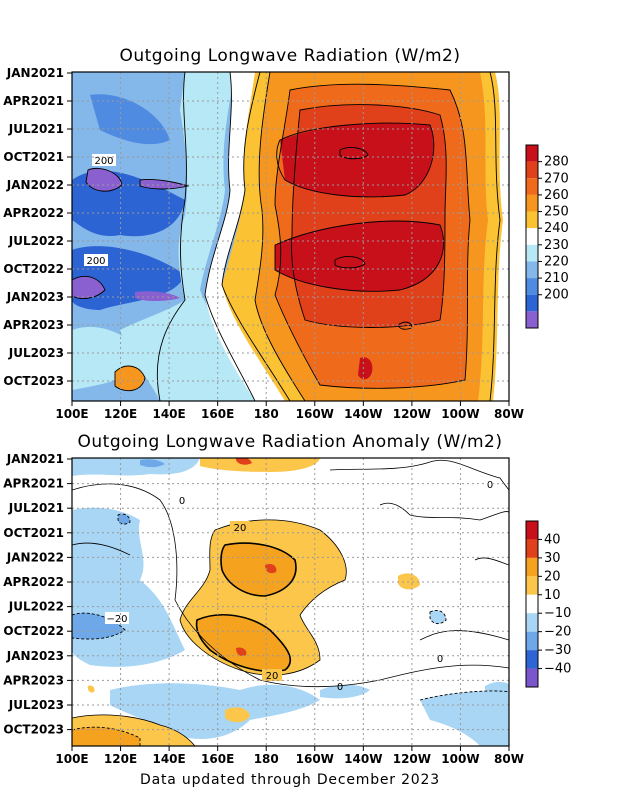  What do you see at coordinates (116, 619) in the screenshot?
I see `contour-label: −20` at bounding box center [116, 619].